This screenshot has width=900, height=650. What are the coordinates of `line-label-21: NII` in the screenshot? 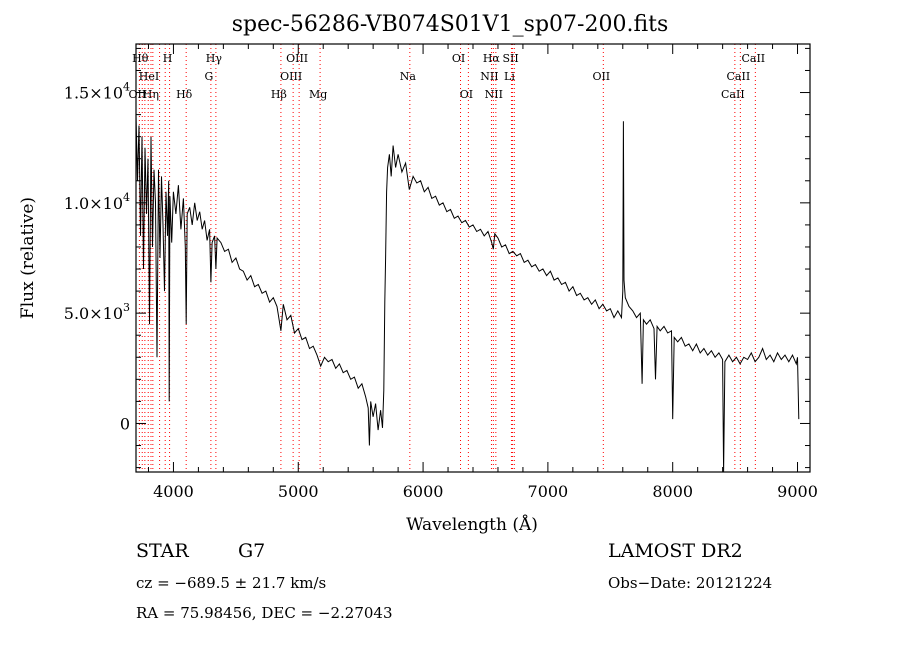 It's located at (494, 94).